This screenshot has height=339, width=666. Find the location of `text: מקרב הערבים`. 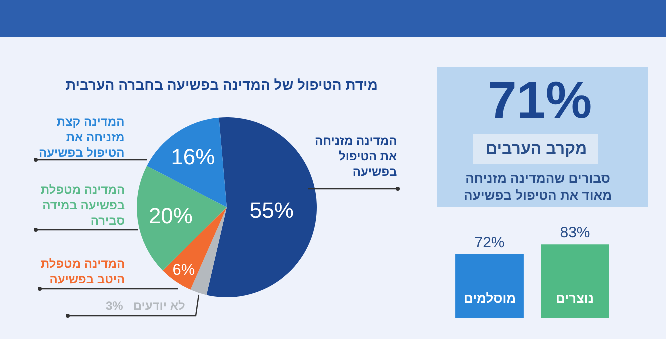

text: מקרב הערבים is located at coordinates (537, 149).